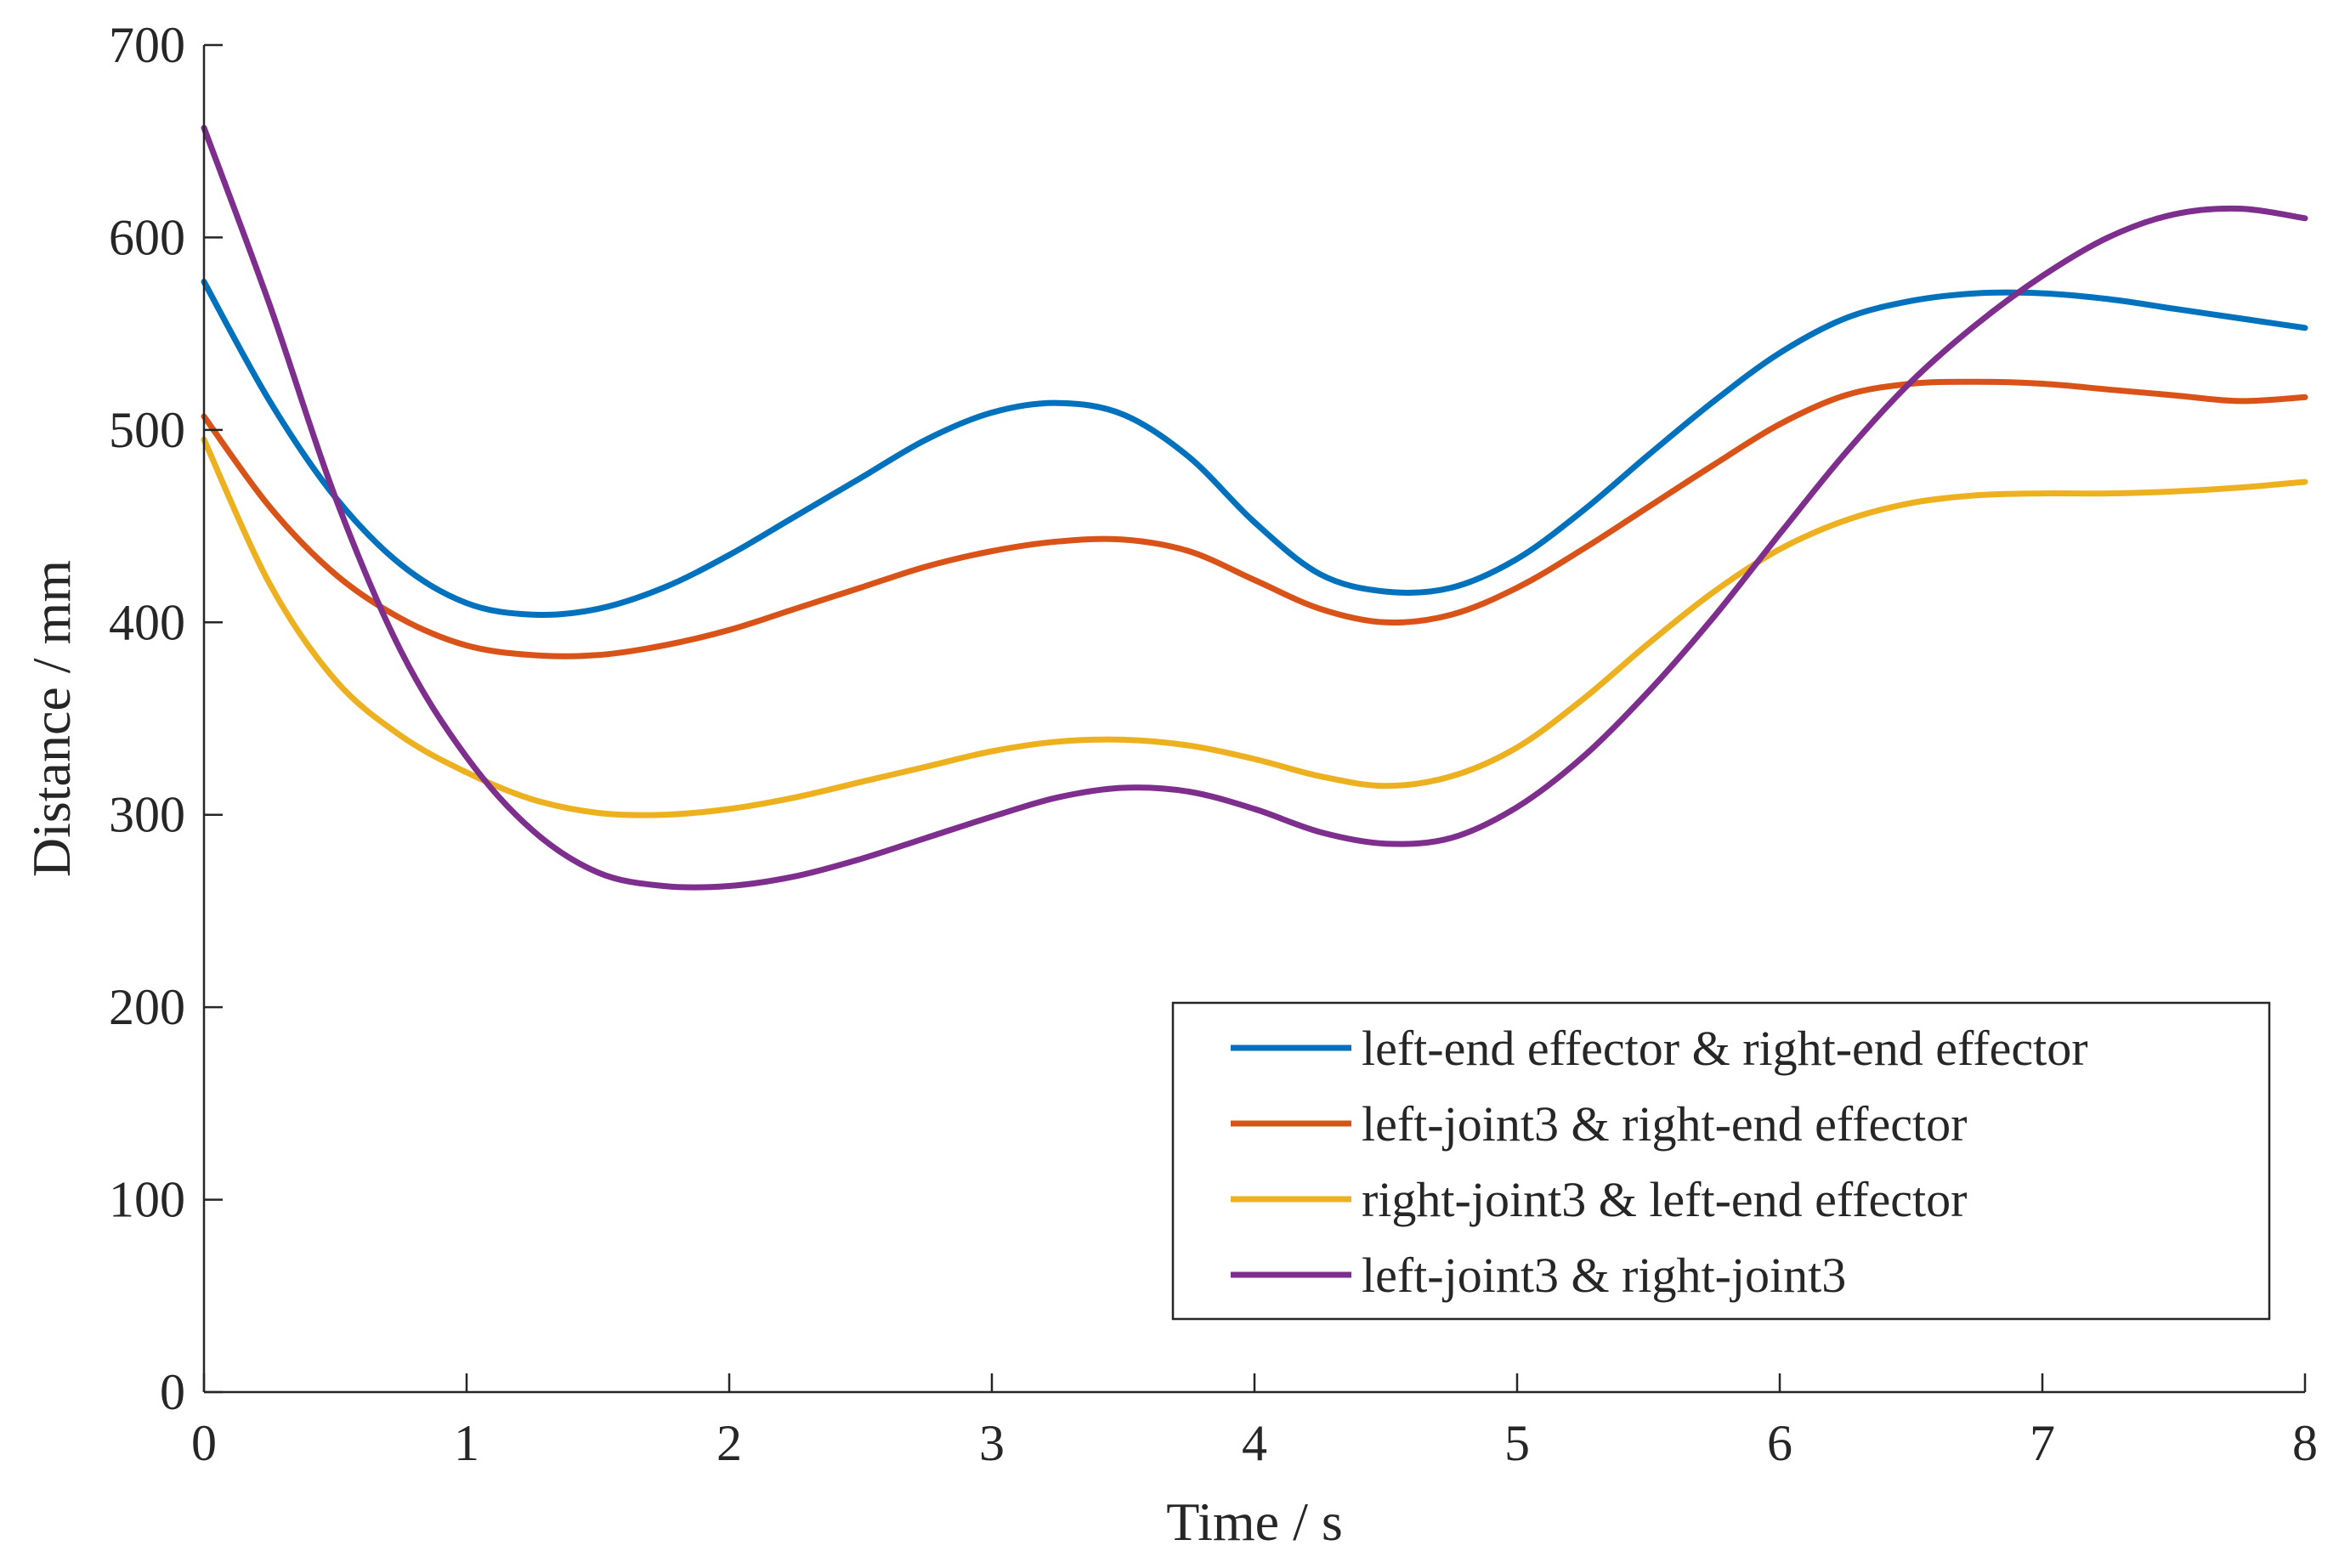  Describe the element at coordinates (147, 622) in the screenshot. I see `y-tick-label: 400` at that location.